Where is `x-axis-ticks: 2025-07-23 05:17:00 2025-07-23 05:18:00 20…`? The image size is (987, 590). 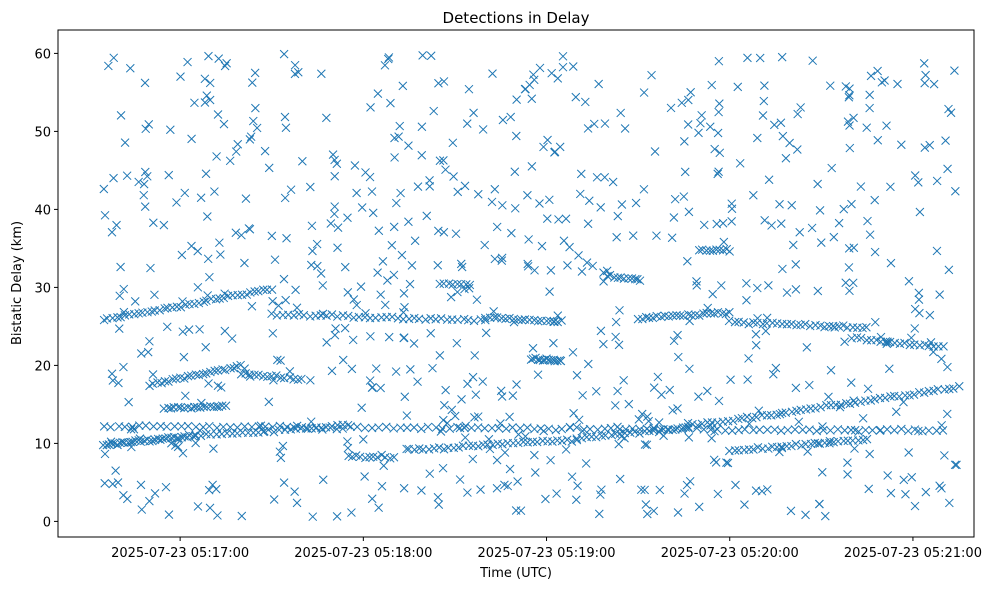
x-axis-ticks: 2025-07-23 05:17:00 2025-07-23 05:18:00 20… is located at coordinates (546, 549).